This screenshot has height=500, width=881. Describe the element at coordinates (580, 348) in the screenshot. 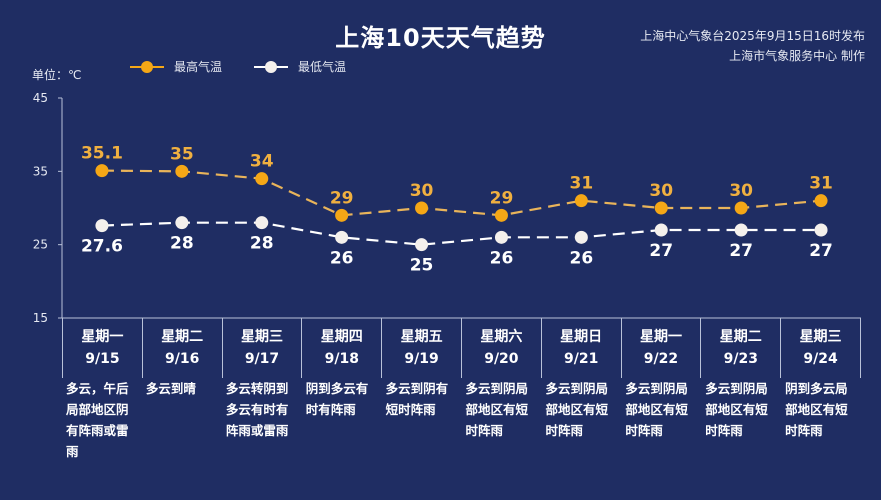

I see `day-column-header: 星期日 9/21` at that location.